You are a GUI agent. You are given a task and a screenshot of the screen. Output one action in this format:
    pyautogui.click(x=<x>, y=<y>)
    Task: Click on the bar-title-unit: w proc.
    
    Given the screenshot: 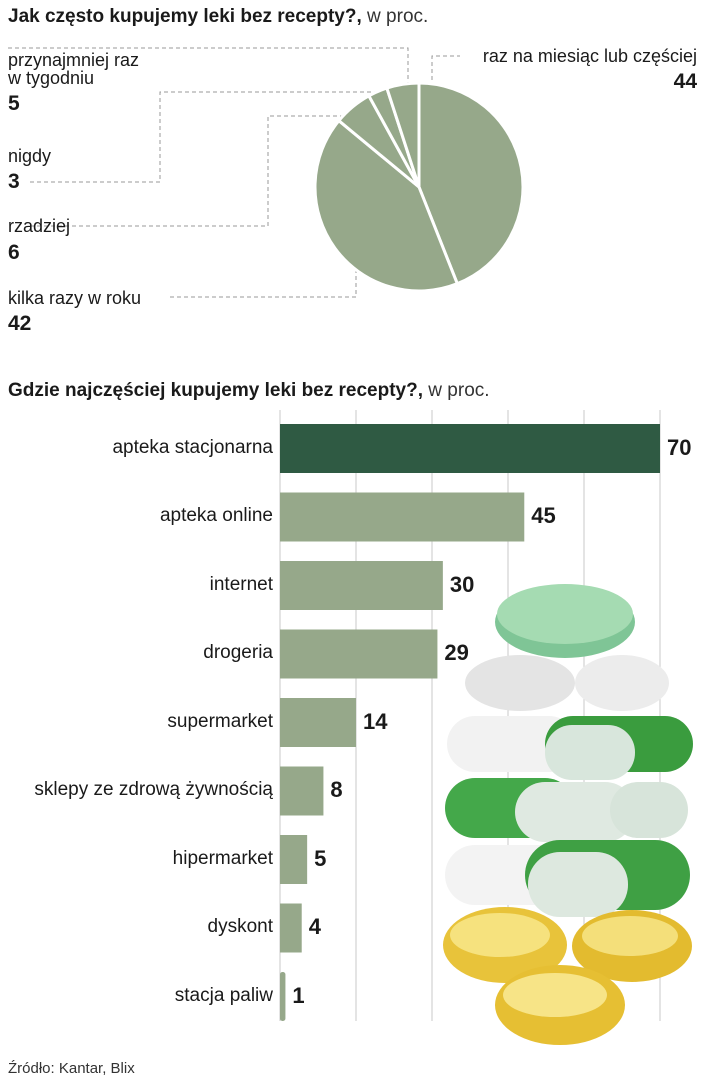 What is the action you would take?
    pyautogui.click(x=459, y=390)
    